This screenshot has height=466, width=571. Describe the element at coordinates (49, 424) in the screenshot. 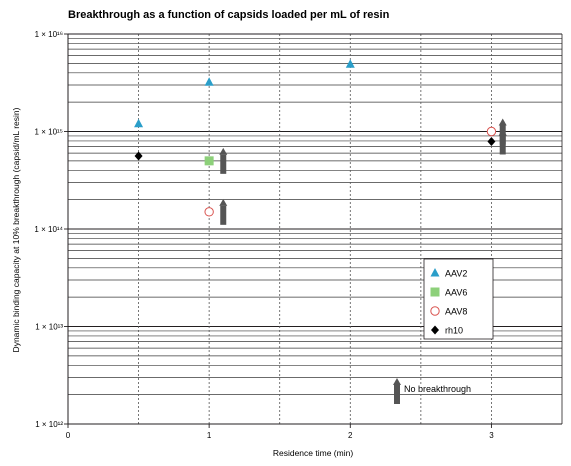

I see `y-tick-label: 1 × 10¹²` at that location.